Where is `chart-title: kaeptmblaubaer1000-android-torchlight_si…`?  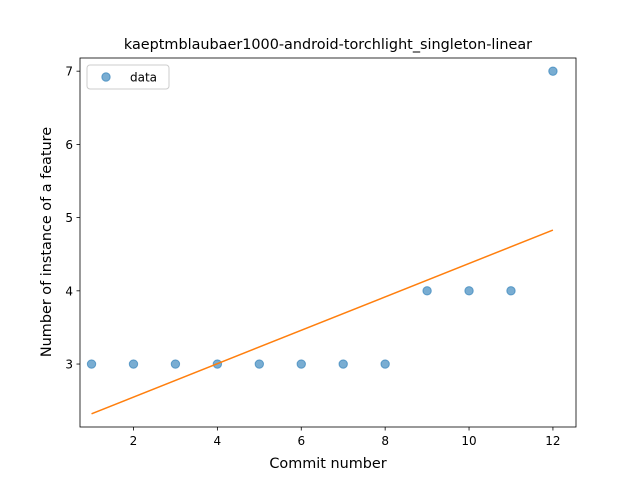 chart-title: kaeptmblaubaer1000-android-torchlight_si… is located at coordinates (328, 45).